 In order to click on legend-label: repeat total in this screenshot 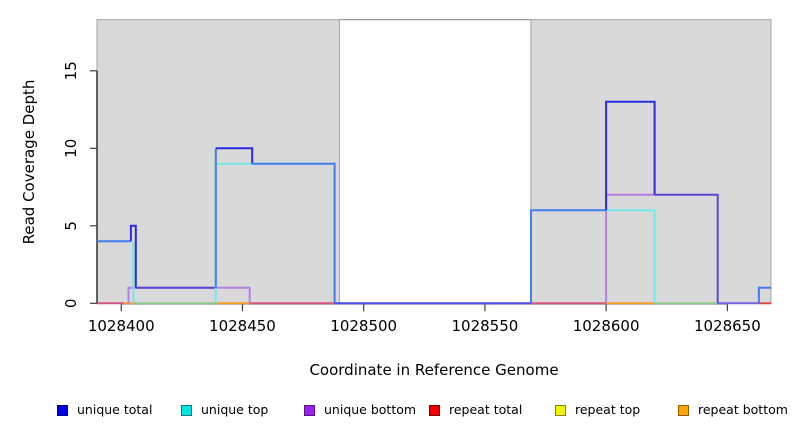, I will do `click(486, 409)`.